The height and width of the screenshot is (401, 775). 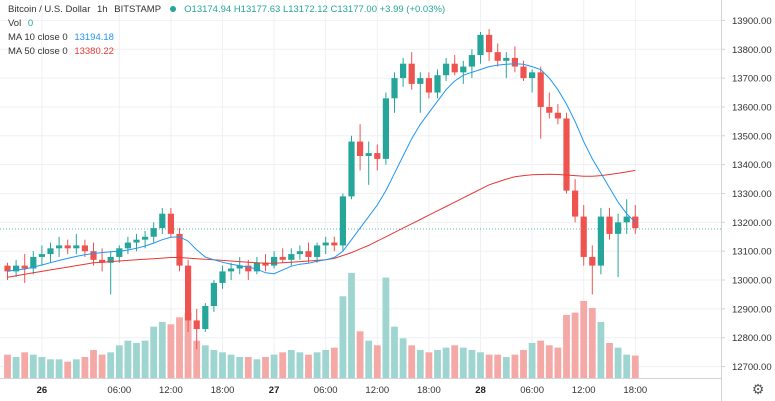 What do you see at coordinates (412, 9) in the screenshot?
I see `change-value: +3.99 (+0.03%)` at bounding box center [412, 9].